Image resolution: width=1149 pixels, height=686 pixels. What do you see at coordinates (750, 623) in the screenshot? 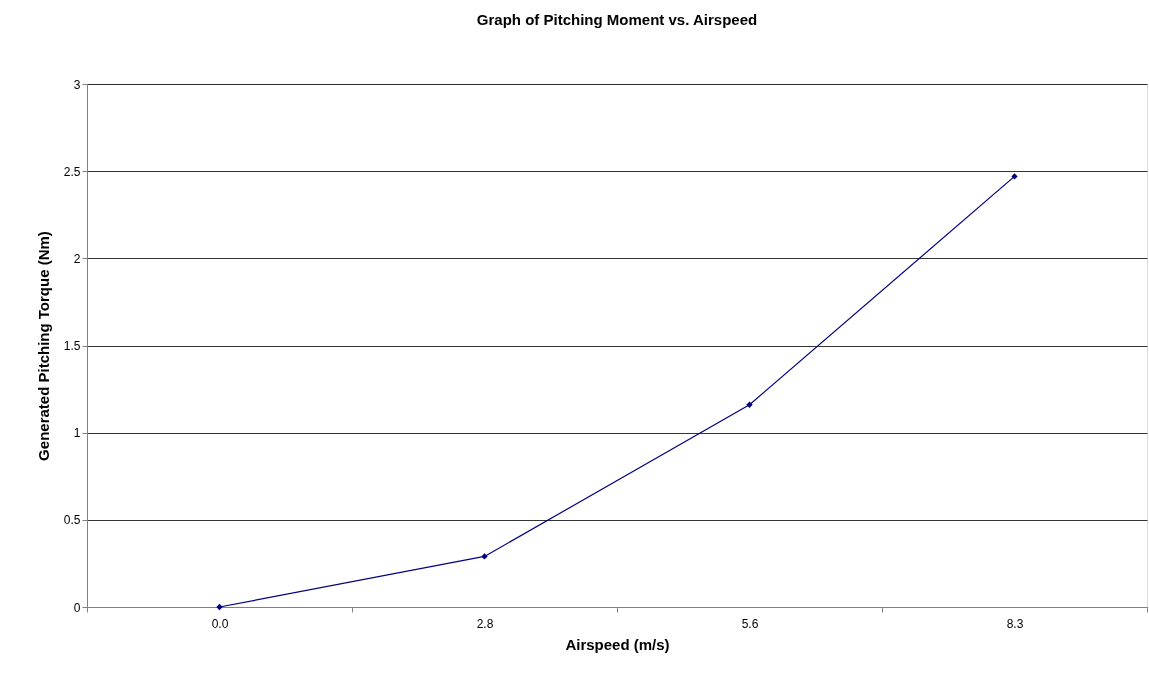
I see `x-tick-label: 5.6` at bounding box center [750, 623].